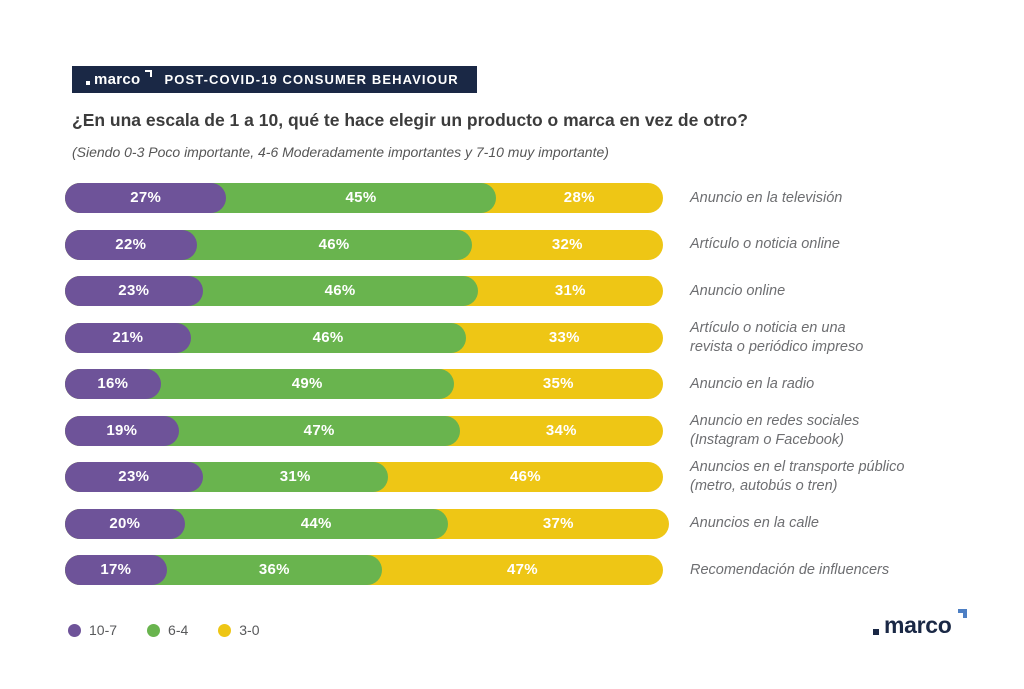 The height and width of the screenshot is (689, 1024). What do you see at coordinates (579, 197) in the screenshot?
I see `bar-value-label: 28%` at bounding box center [579, 197].